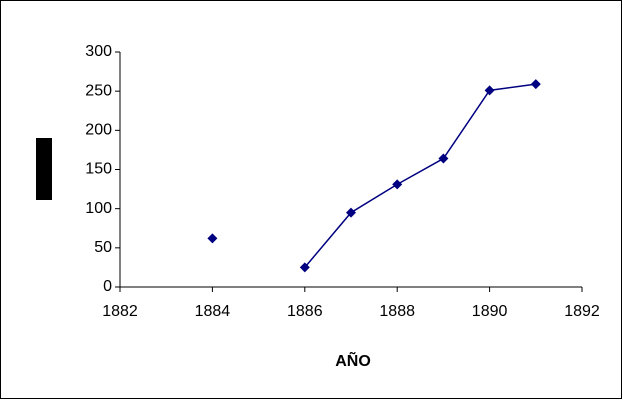 The height and width of the screenshot is (400, 623). Describe the element at coordinates (582, 311) in the screenshot. I see `x-tick-label: 1892` at that location.